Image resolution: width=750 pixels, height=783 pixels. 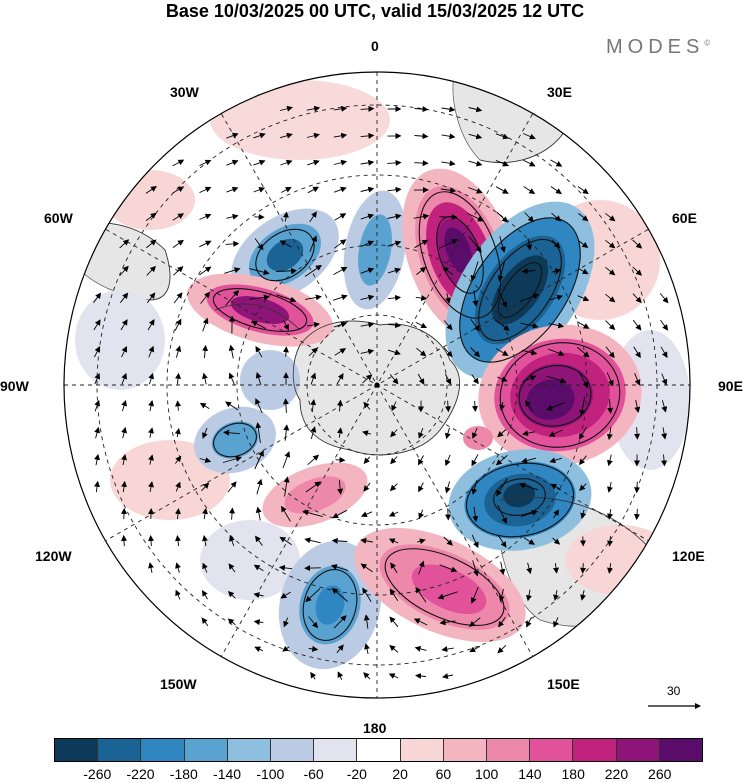 What do you see at coordinates (375, 46) in the screenshot?
I see `lon-label-0: 0` at bounding box center [375, 46].